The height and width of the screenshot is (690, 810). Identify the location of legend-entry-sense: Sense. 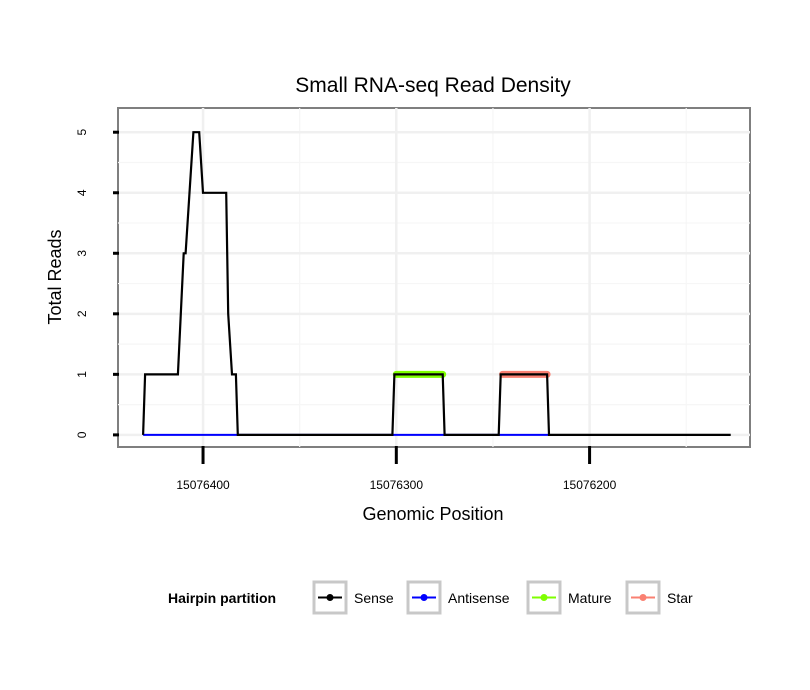
(353, 597).